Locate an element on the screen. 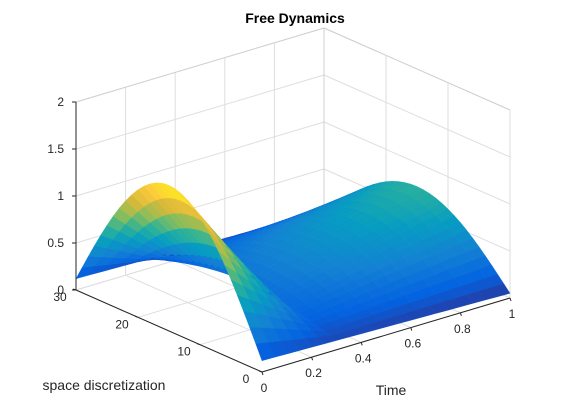 This screenshot has width=570, height=420. z-tick-label: 2 is located at coordinates (60, 102).